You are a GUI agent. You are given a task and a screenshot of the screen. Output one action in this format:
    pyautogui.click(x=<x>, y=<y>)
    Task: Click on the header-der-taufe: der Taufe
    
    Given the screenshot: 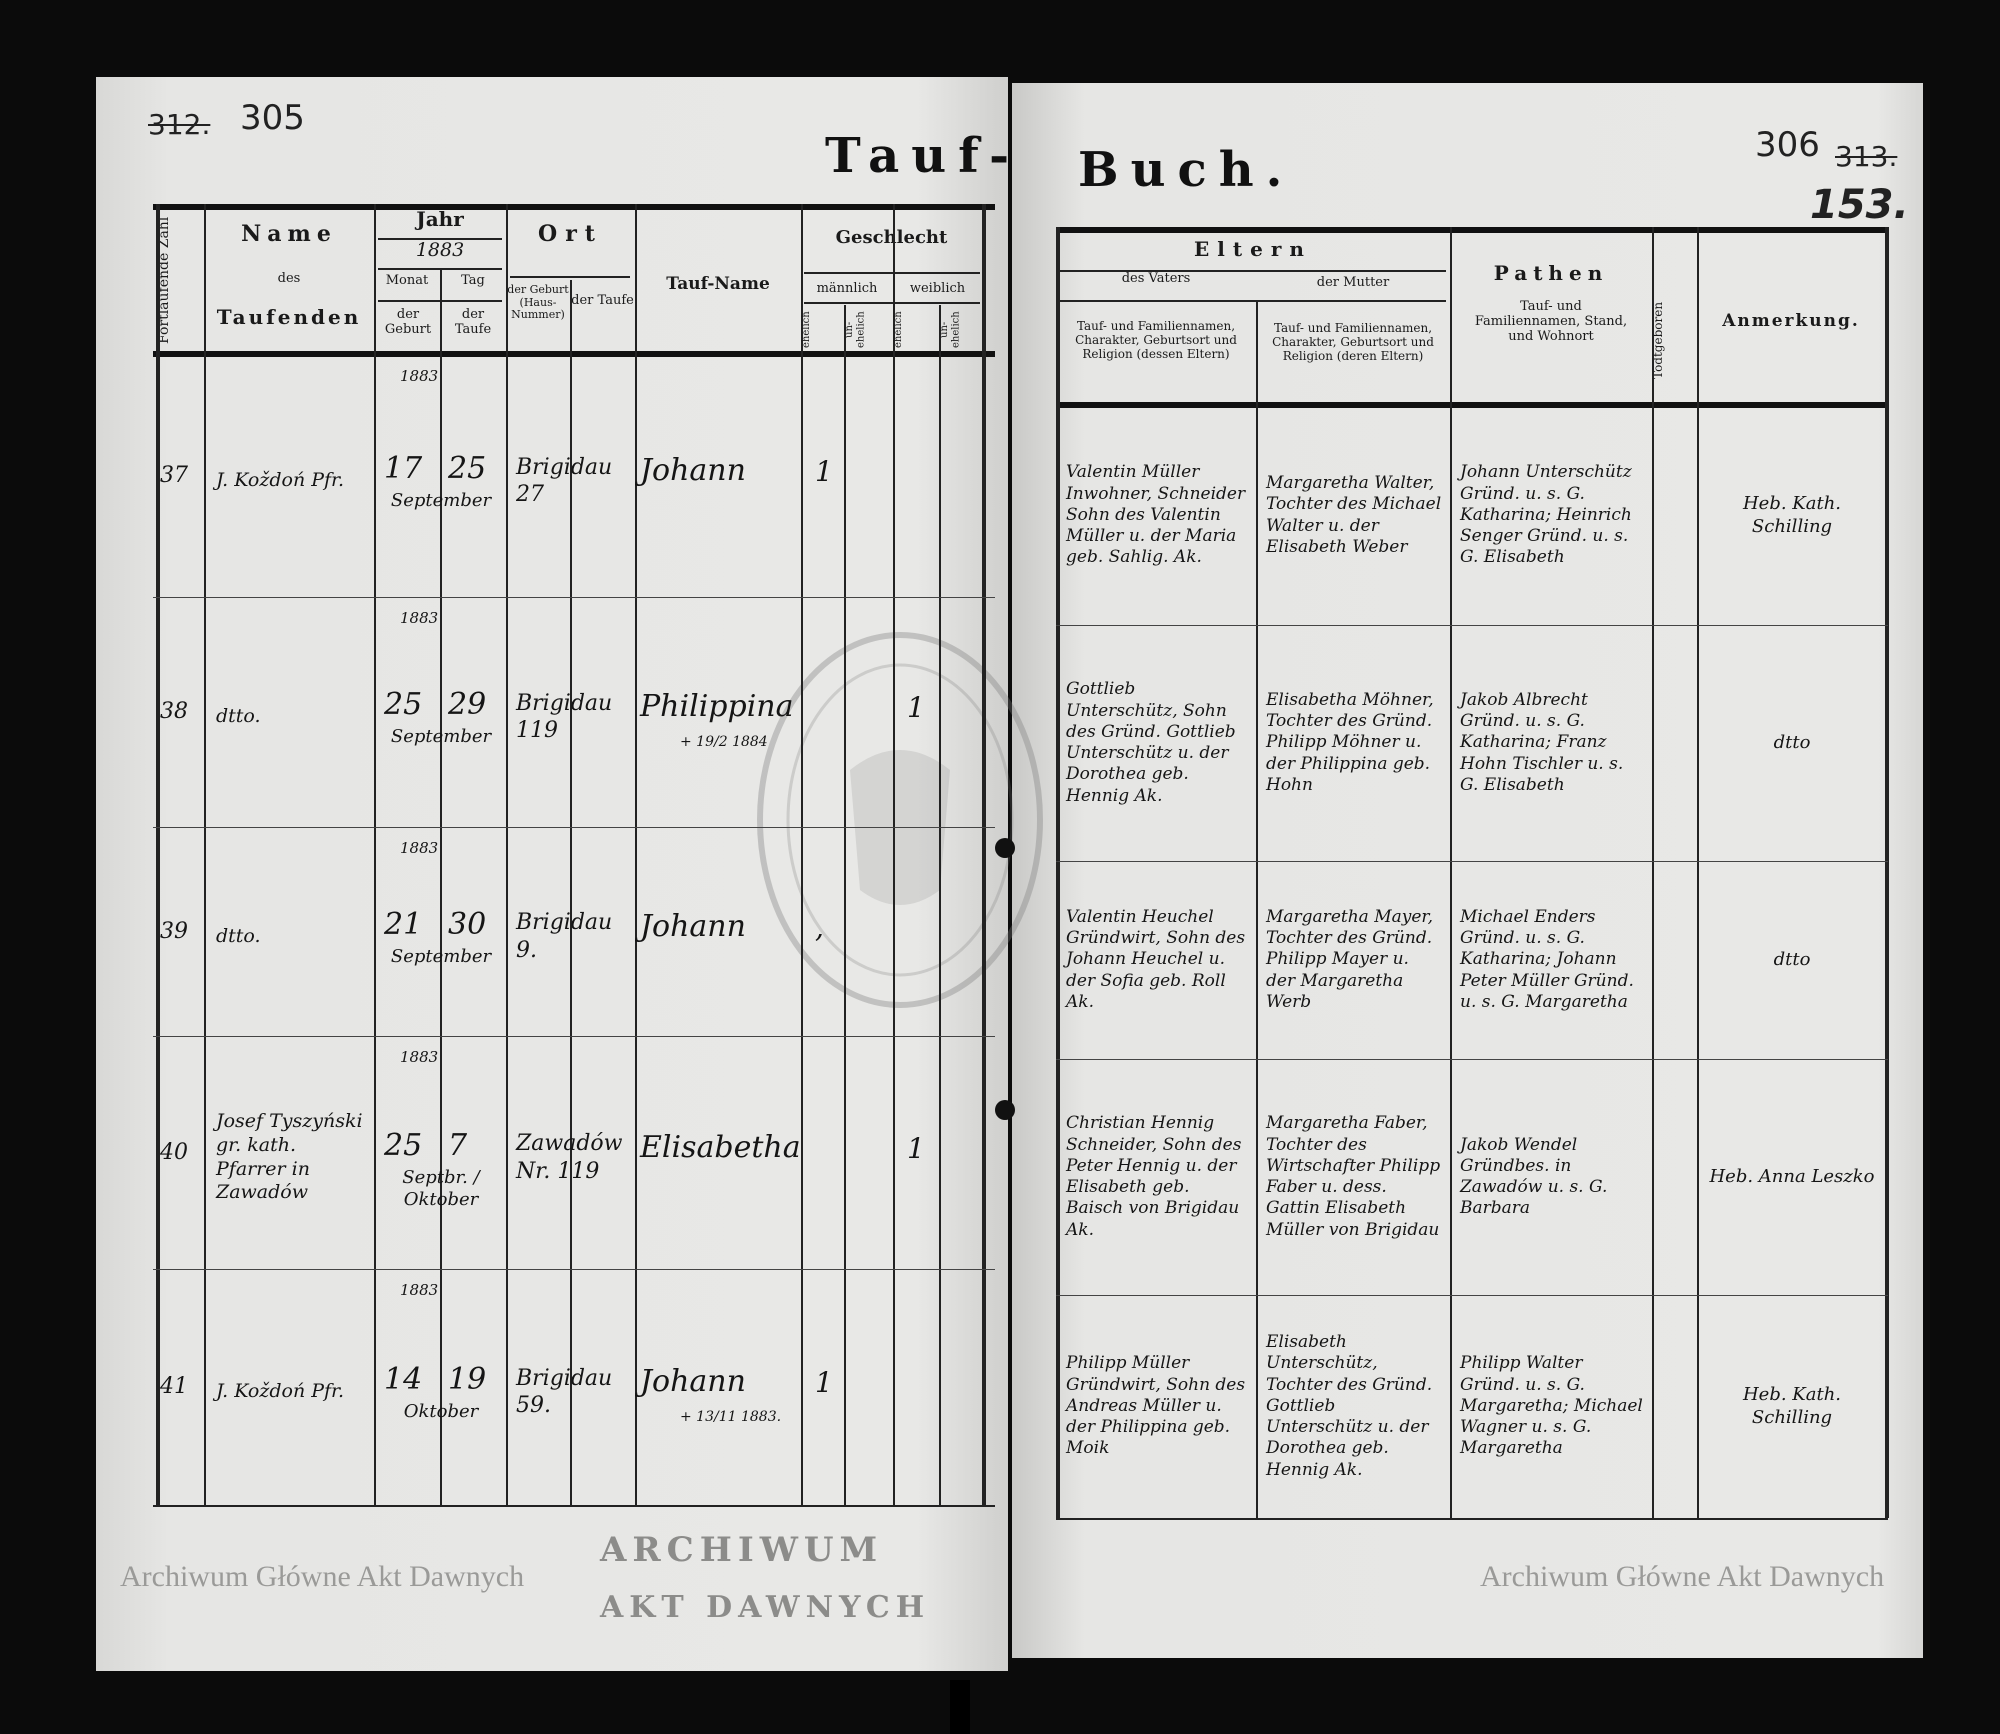 What is the action you would take?
    pyautogui.click(x=473, y=322)
    